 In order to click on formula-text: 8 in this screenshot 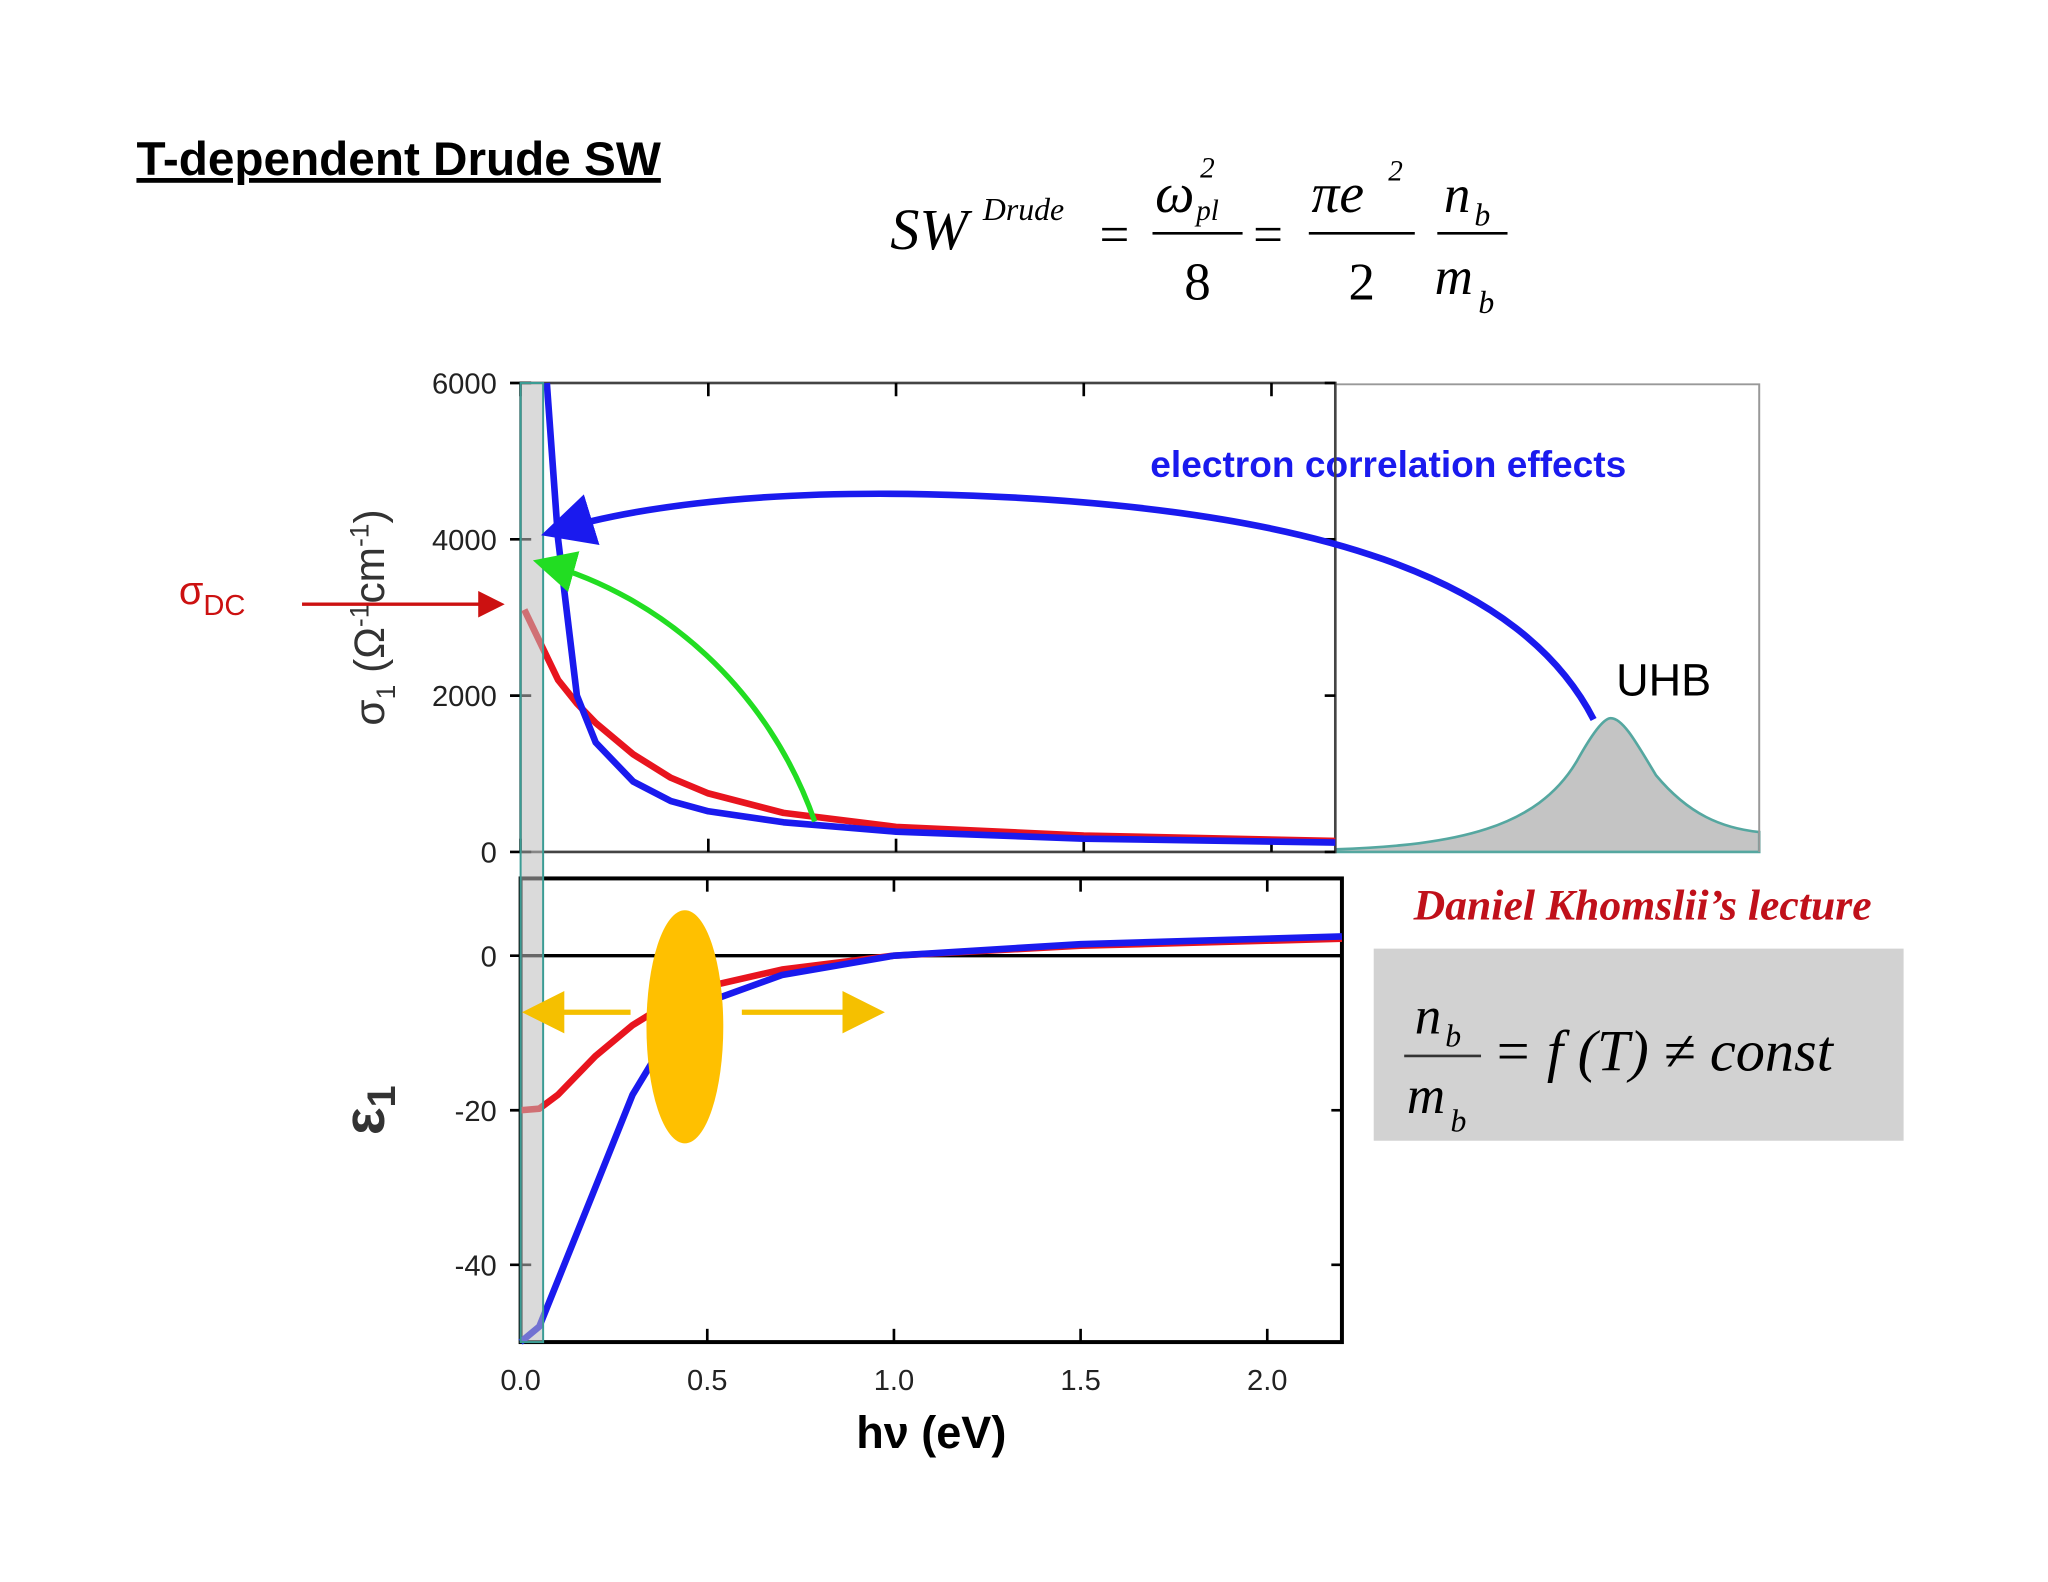, I will do `click(1197, 283)`.